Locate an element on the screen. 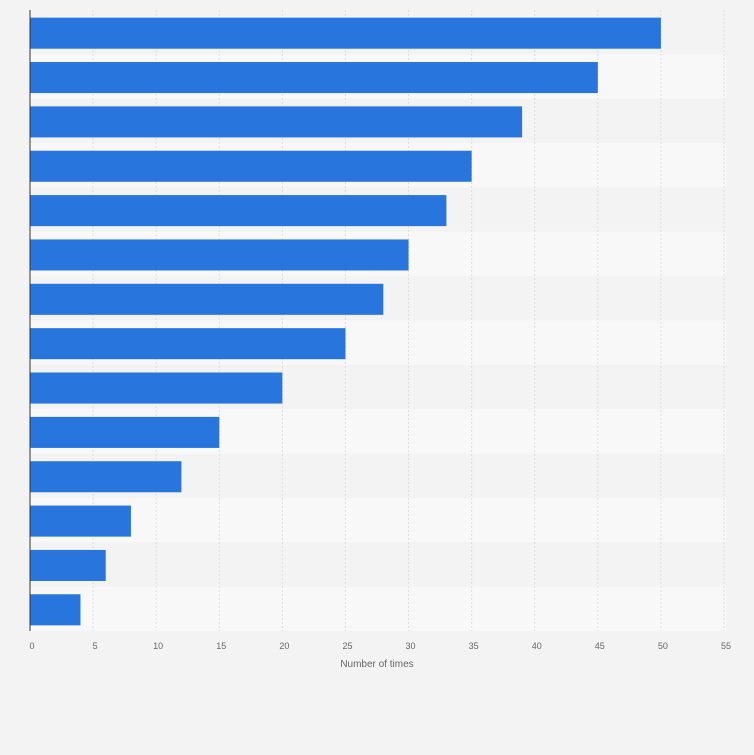 The width and height of the screenshot is (754, 755). x-tick-label: 5 is located at coordinates (95, 646).